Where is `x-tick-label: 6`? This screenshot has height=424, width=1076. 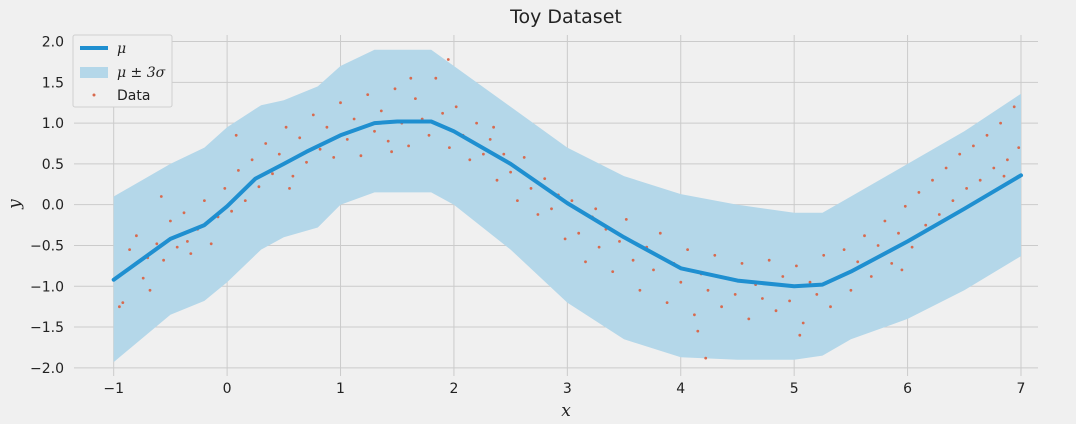 x-tick-label: 6 is located at coordinates (907, 389).